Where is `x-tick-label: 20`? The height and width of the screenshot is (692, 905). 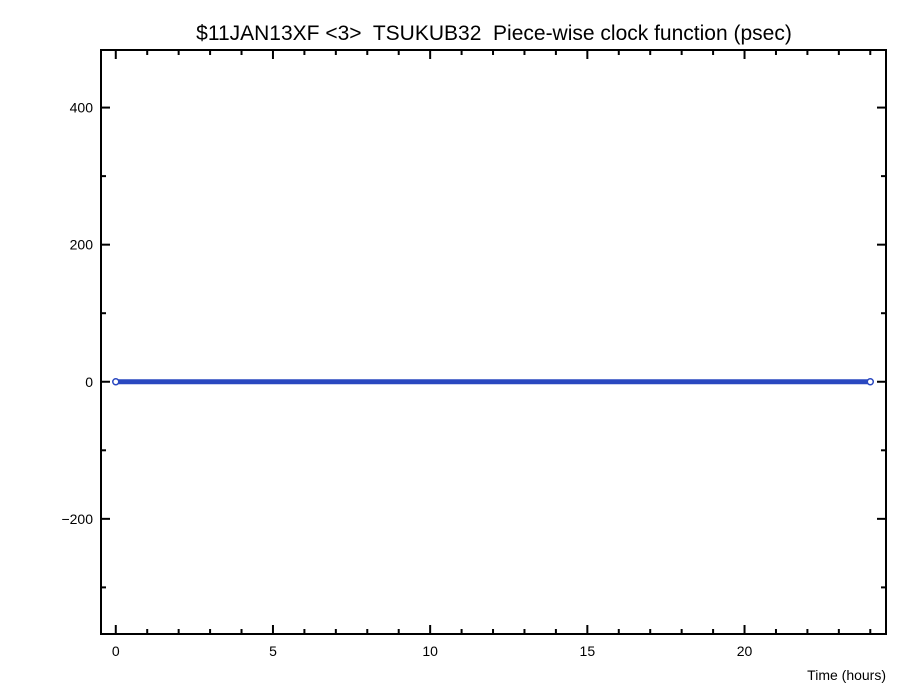 x-tick-label: 20 is located at coordinates (745, 651).